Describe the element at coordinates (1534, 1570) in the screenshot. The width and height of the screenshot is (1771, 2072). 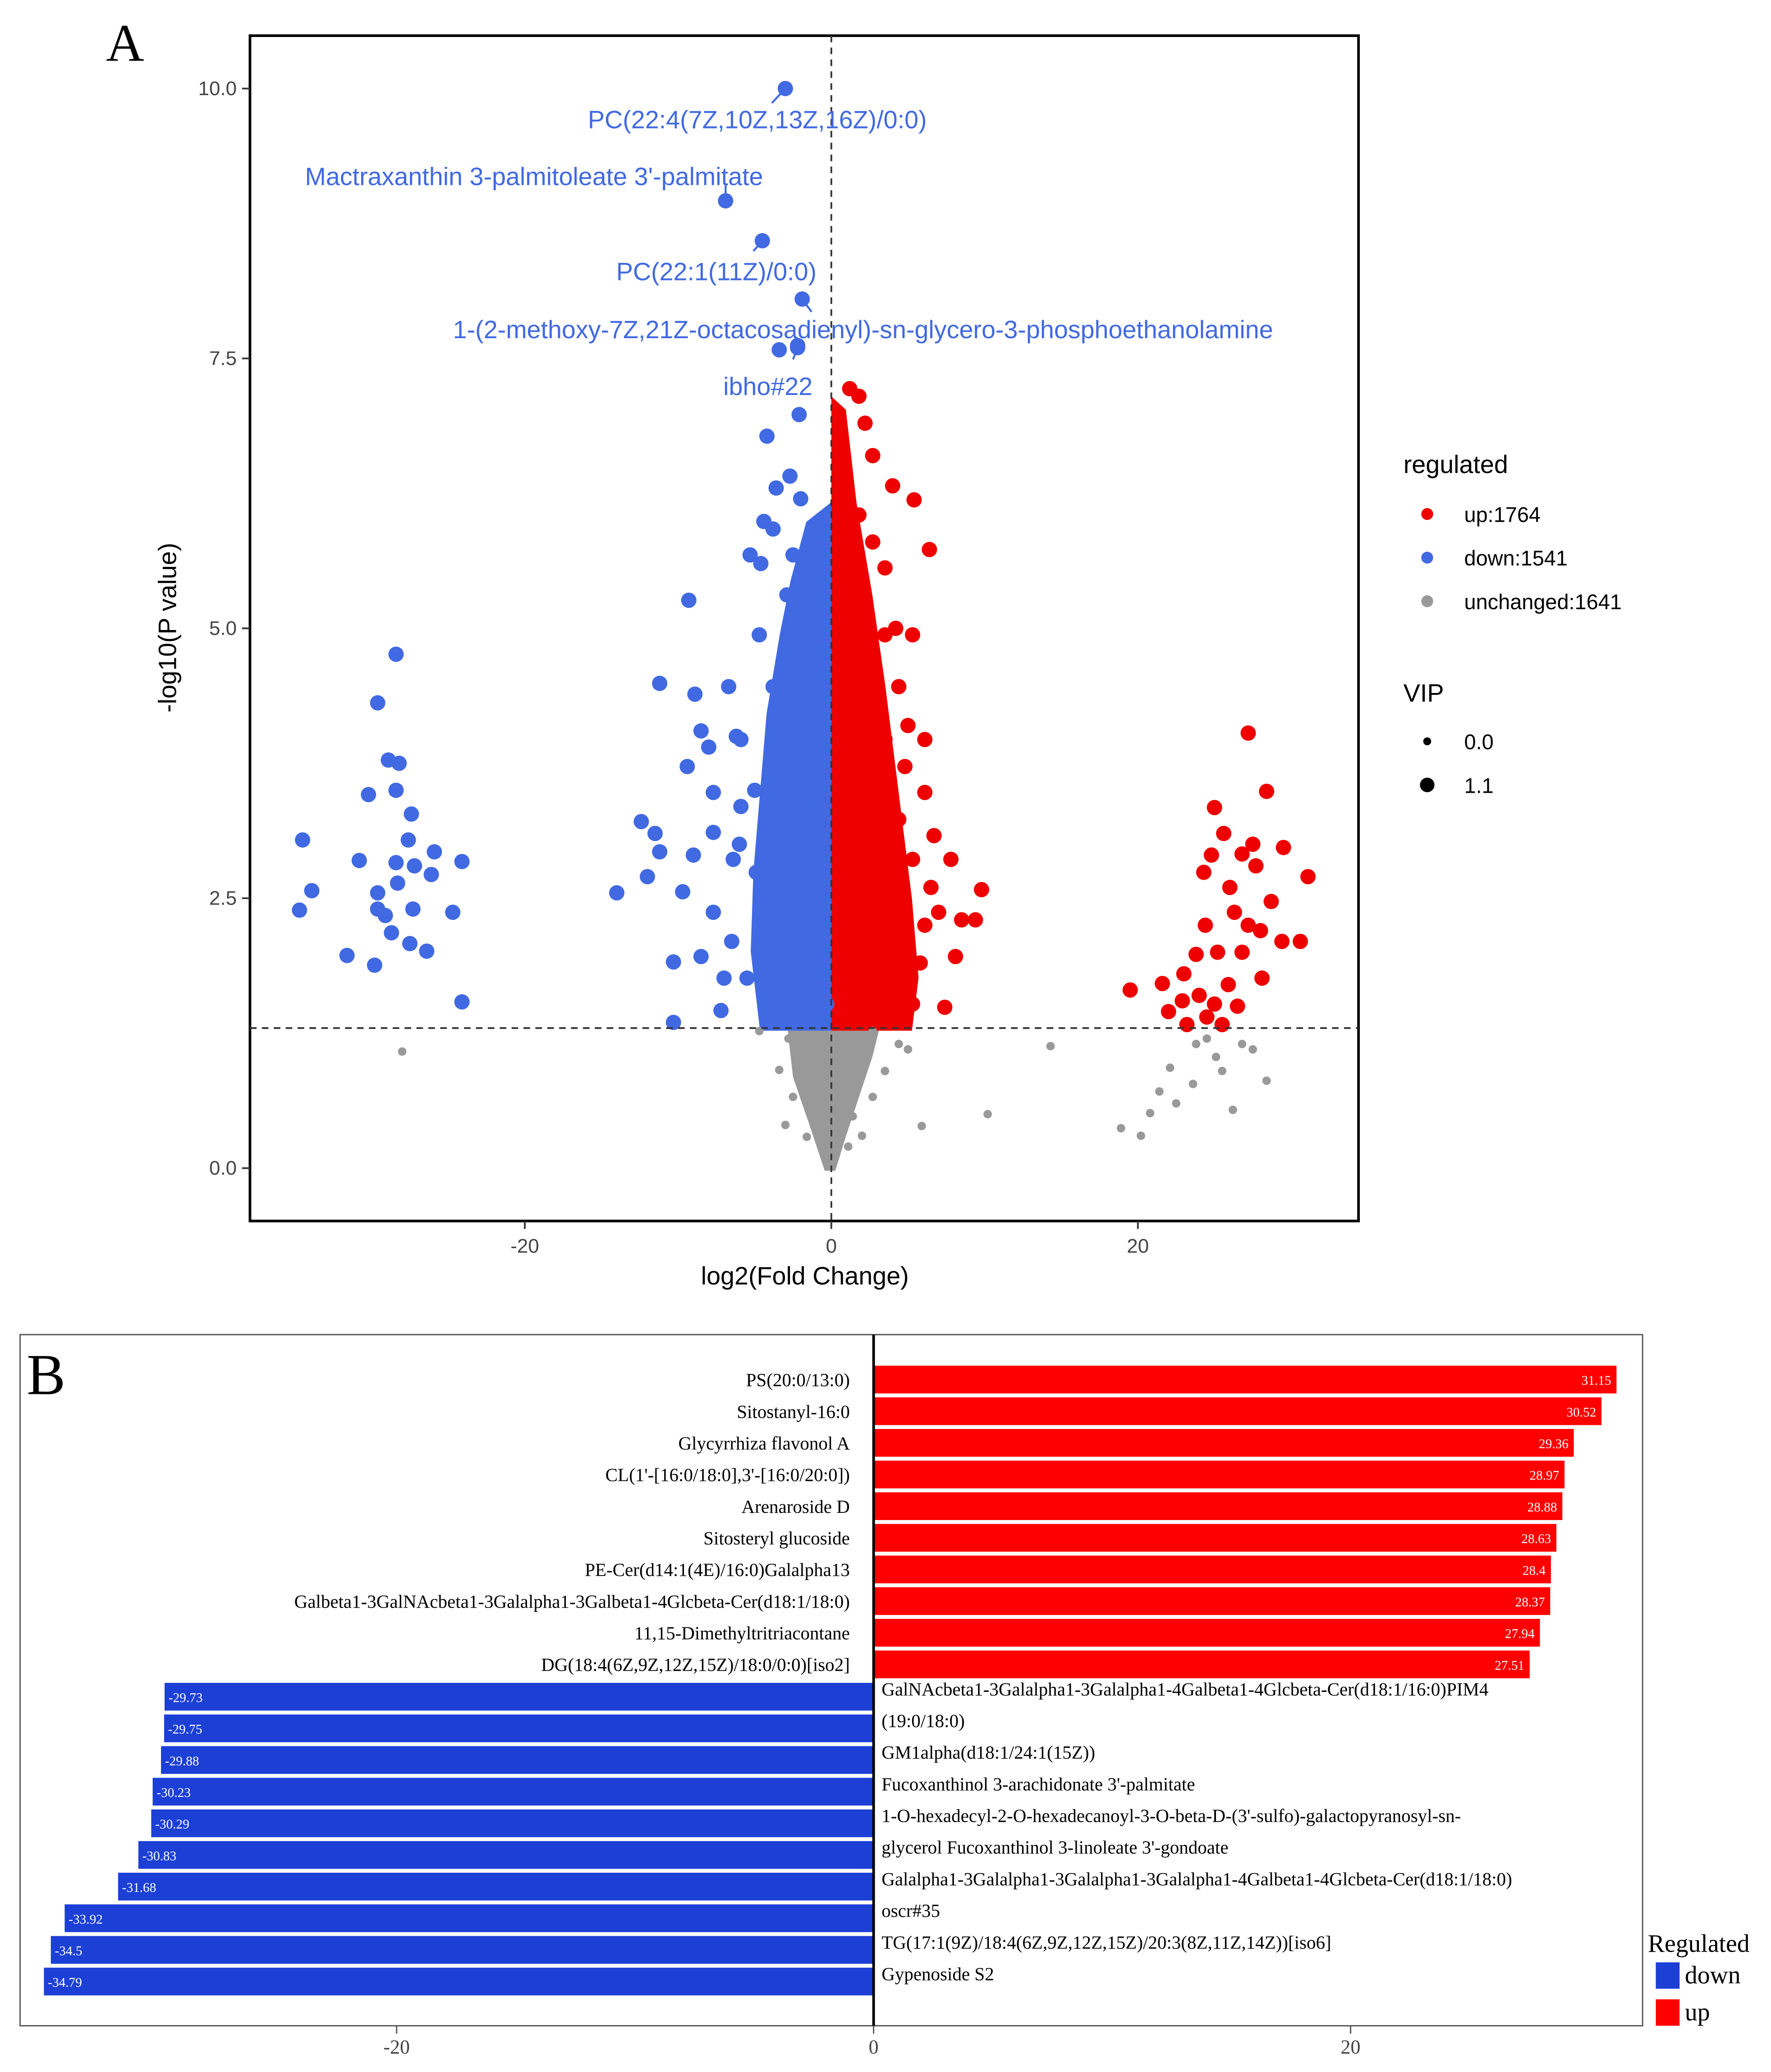
I see `bar-value-label: 28.4` at that location.